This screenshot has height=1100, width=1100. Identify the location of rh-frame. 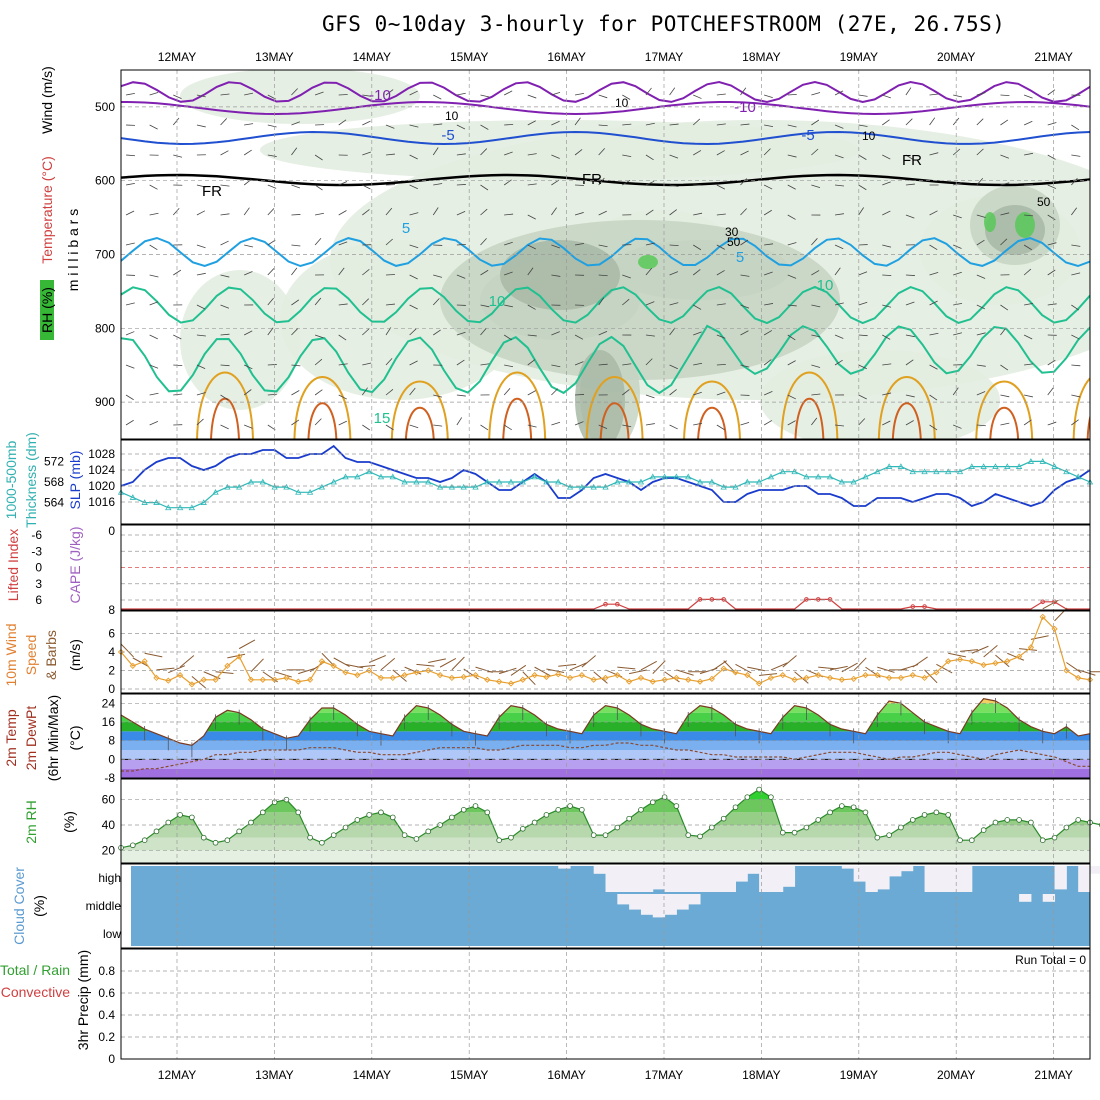
(605, 821).